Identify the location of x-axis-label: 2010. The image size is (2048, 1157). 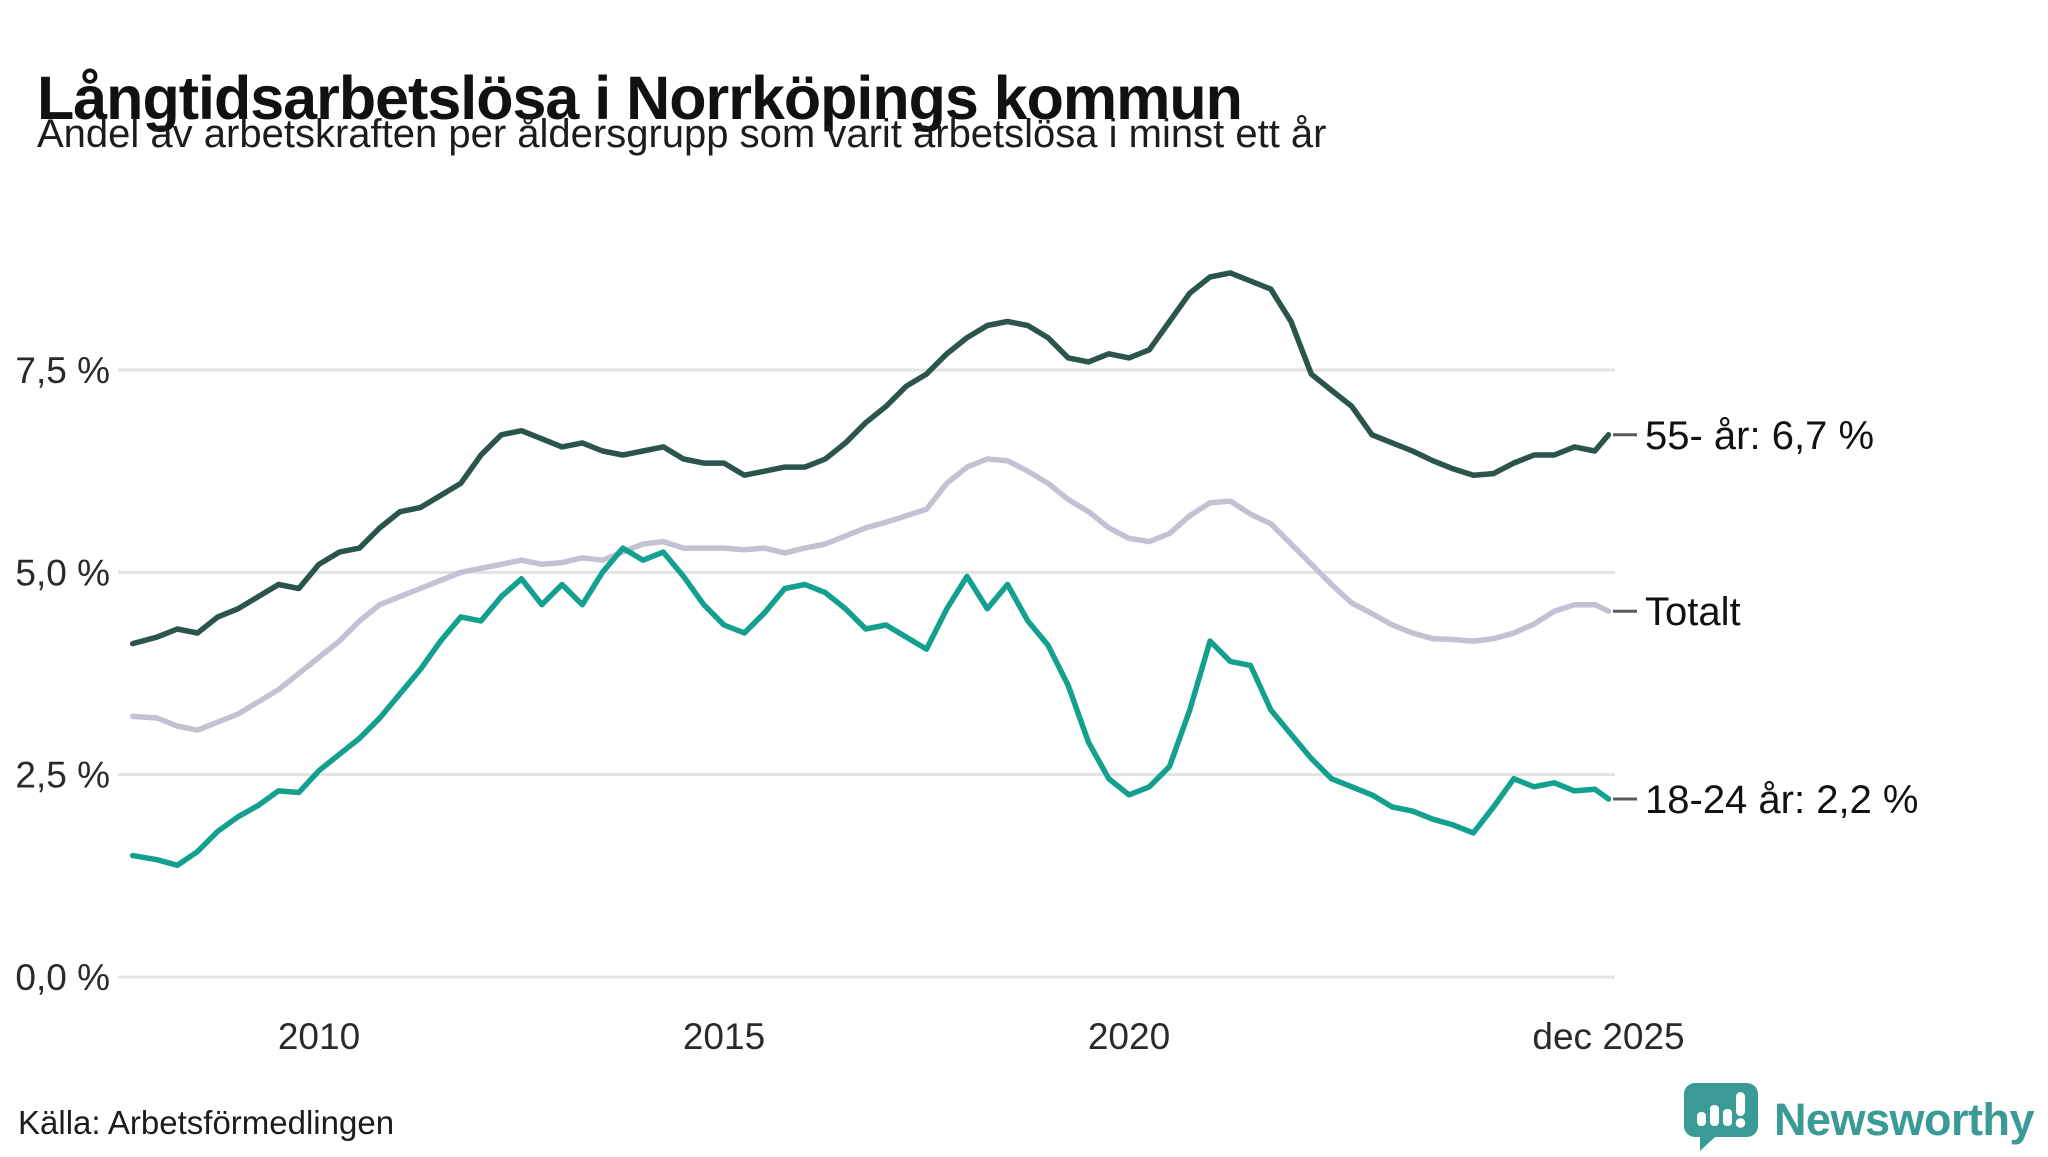
(319, 1036).